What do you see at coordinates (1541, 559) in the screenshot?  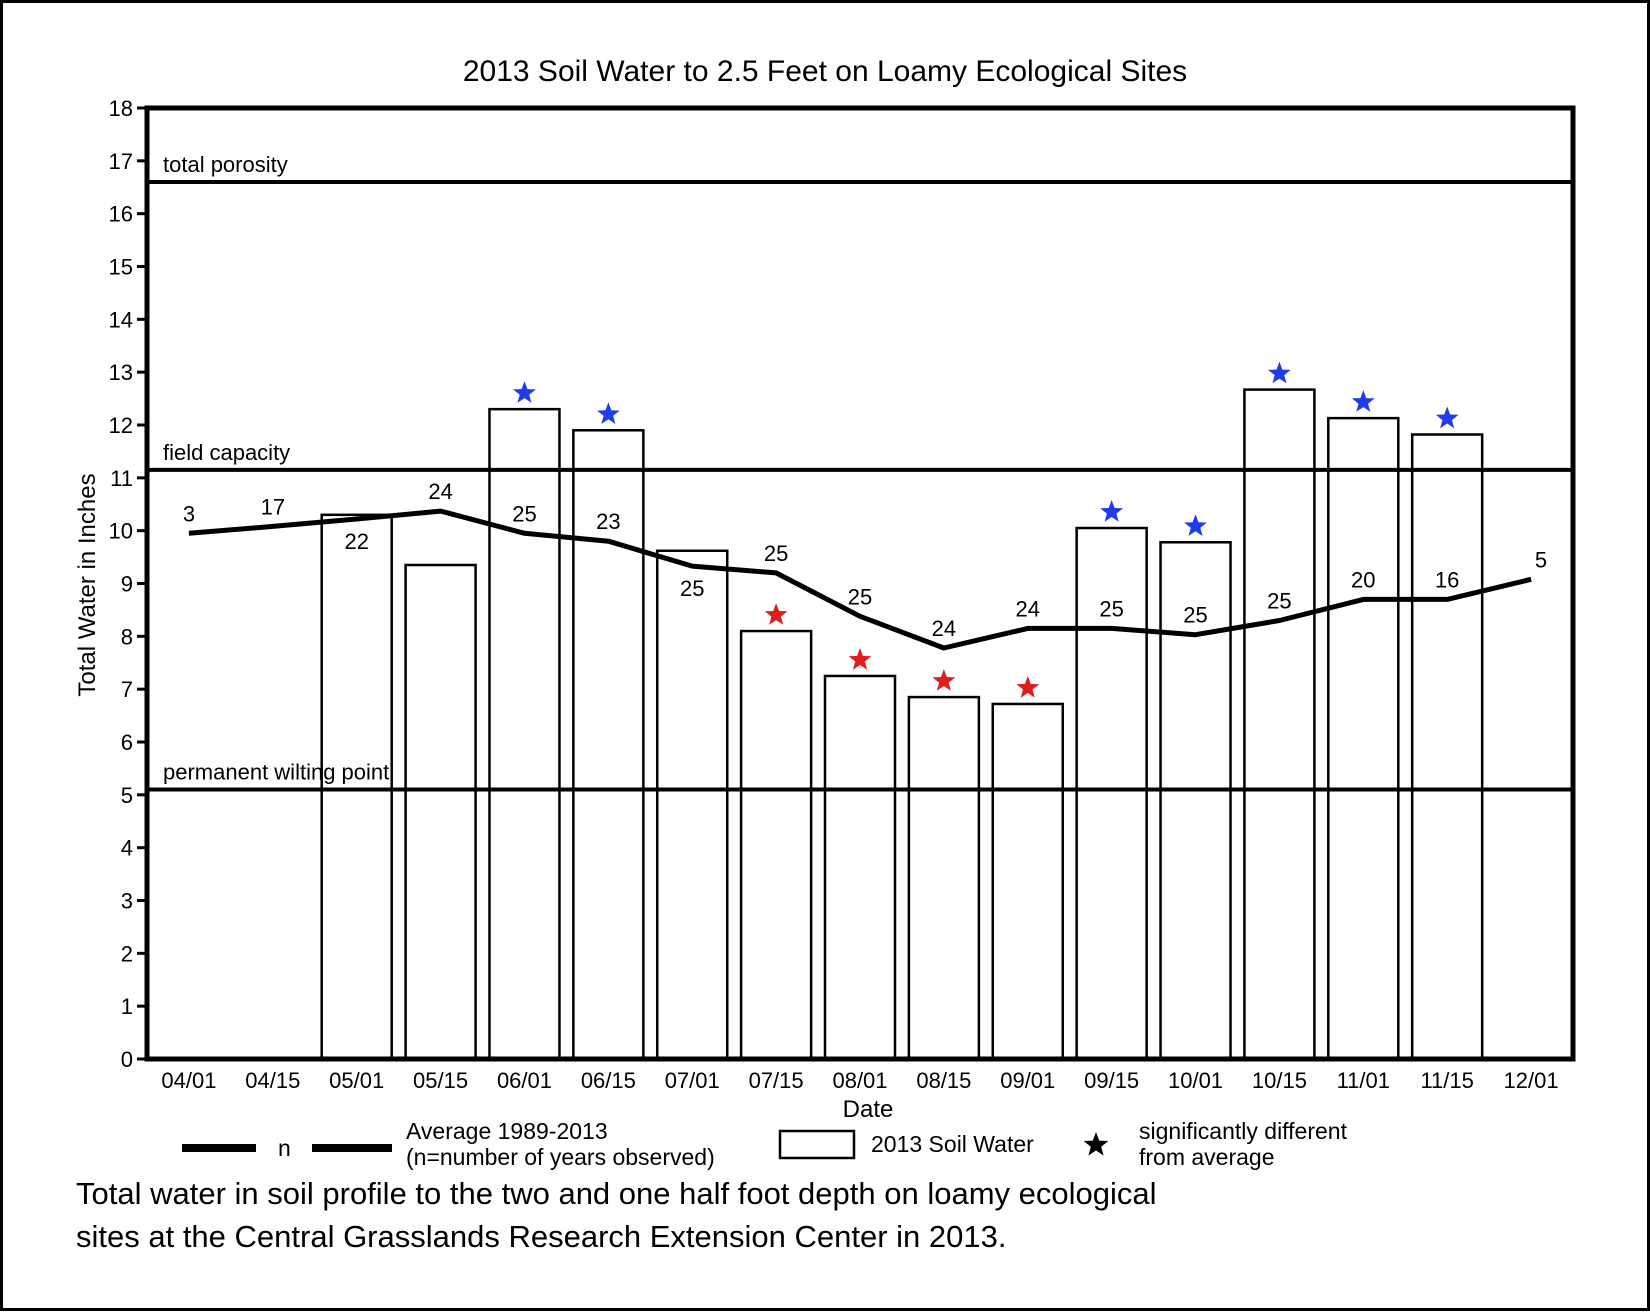 I see `n-label-12-01: 5` at bounding box center [1541, 559].